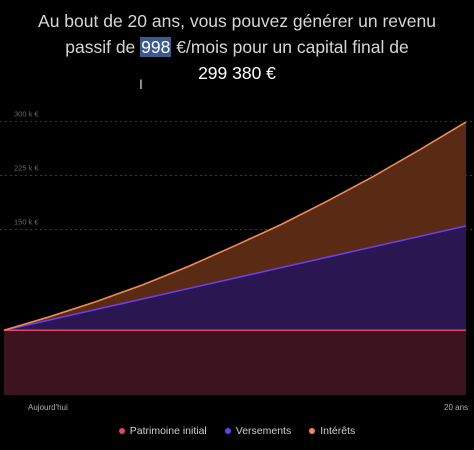  Describe the element at coordinates (48, 407) in the screenshot. I see `x-tick-label-0: Aujourd'hui` at that location.